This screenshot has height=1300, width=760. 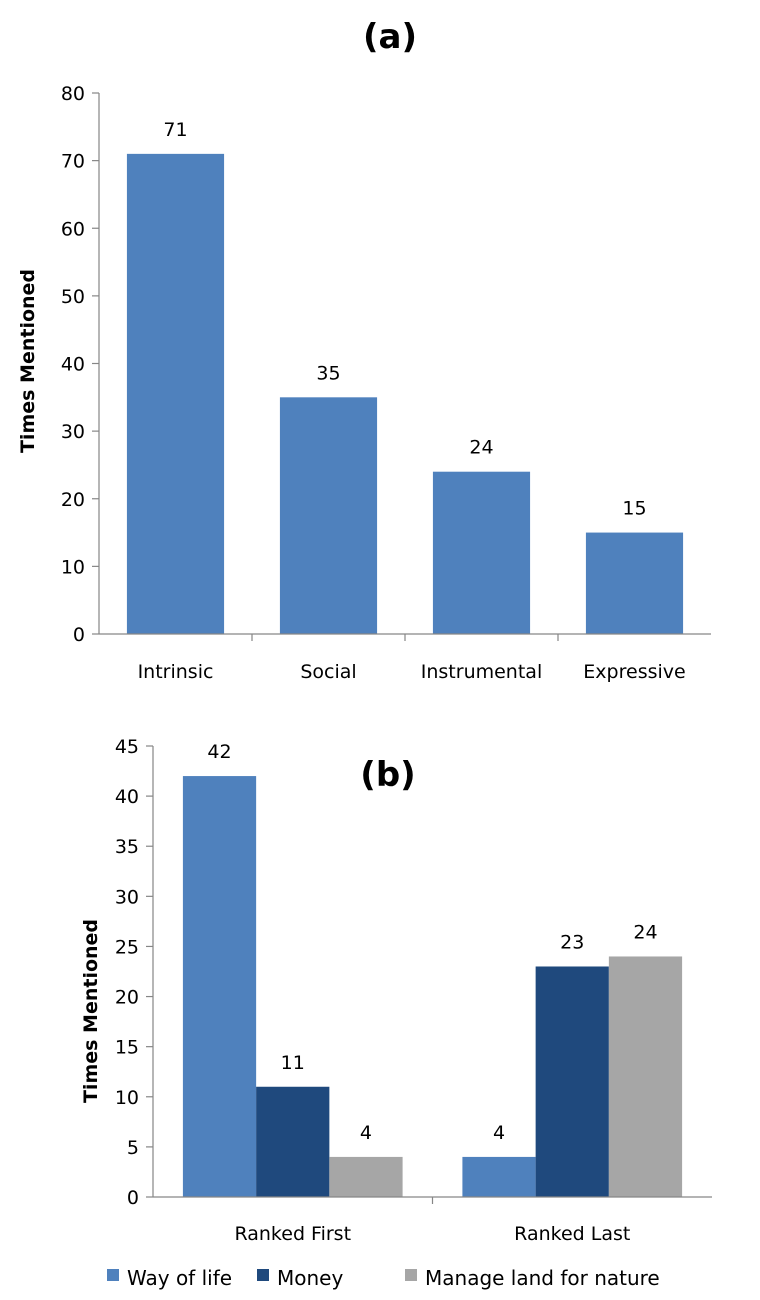 I want to click on chart-b-data-label-ranked-last-manage-land-for-nature: 24, so click(x=645, y=932).